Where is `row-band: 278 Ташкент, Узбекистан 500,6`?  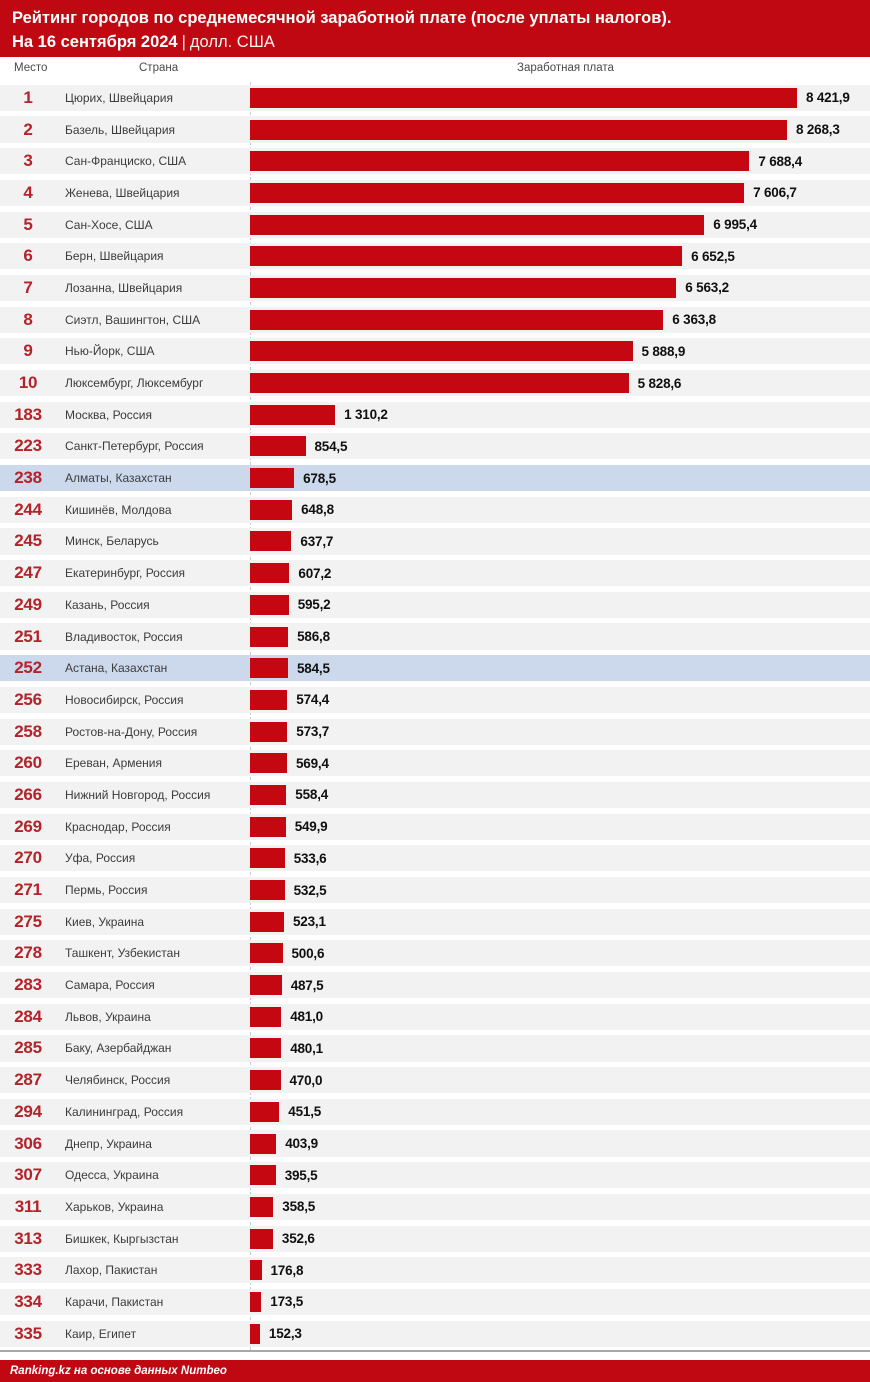 row-band: 278 Ташкент, Узбекистан 500,6 is located at coordinates (435, 953).